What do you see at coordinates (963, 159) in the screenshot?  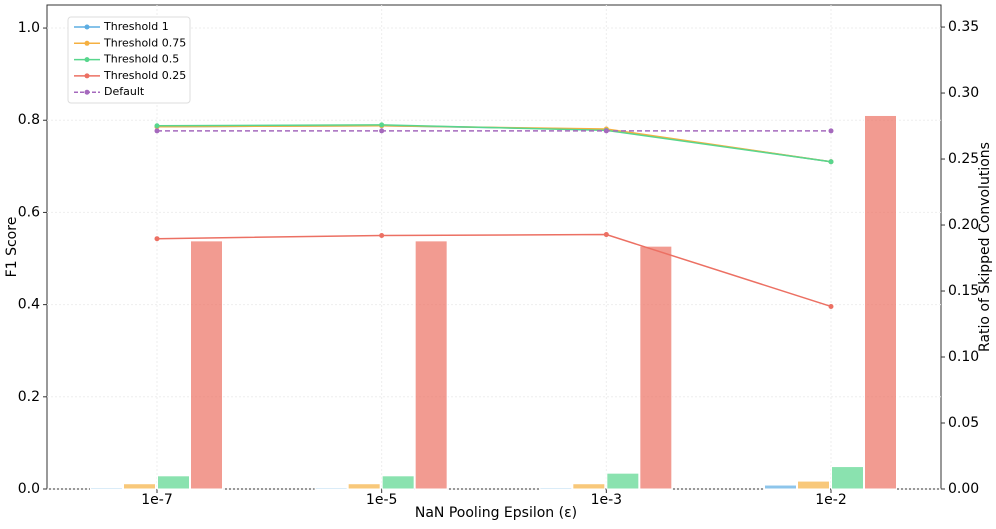 I see `y2-tick-label: 0.25` at bounding box center [963, 159].